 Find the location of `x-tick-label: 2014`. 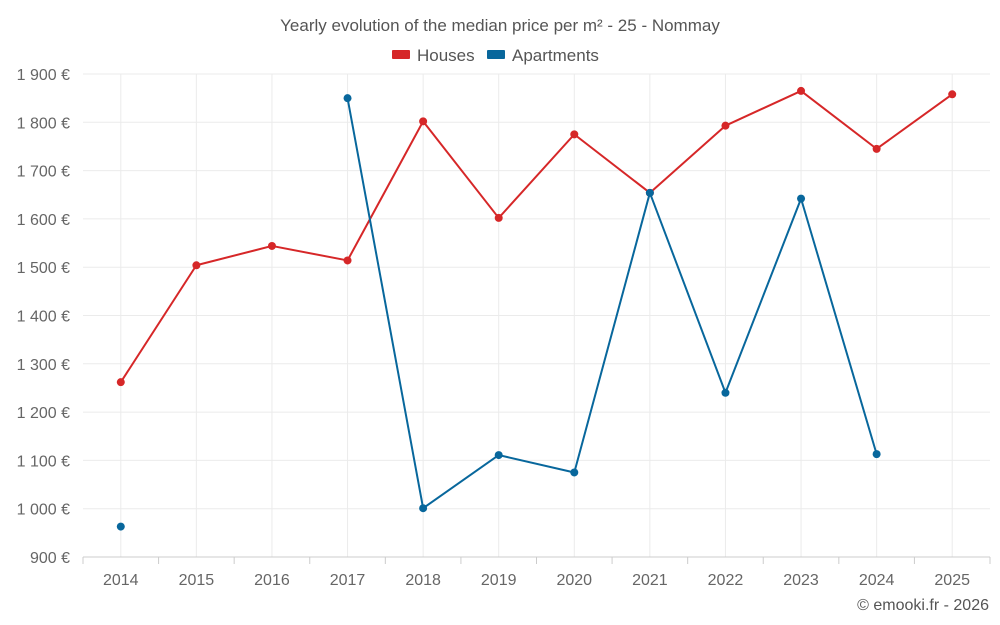

x-tick-label: 2014 is located at coordinates (121, 580).